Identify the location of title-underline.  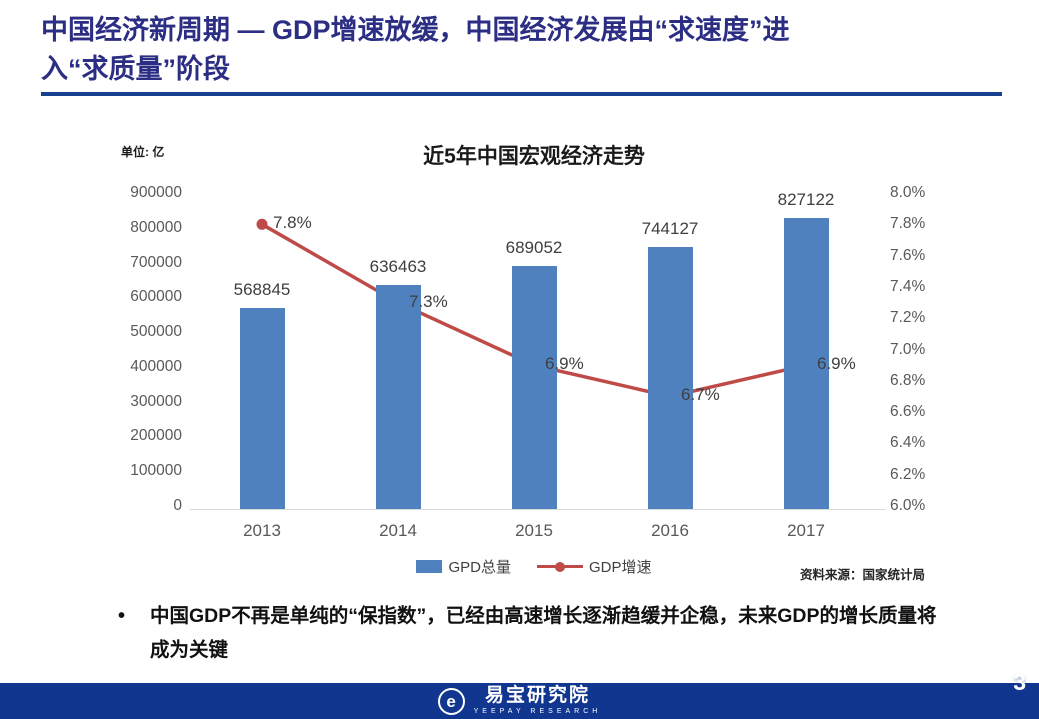
(521, 94).